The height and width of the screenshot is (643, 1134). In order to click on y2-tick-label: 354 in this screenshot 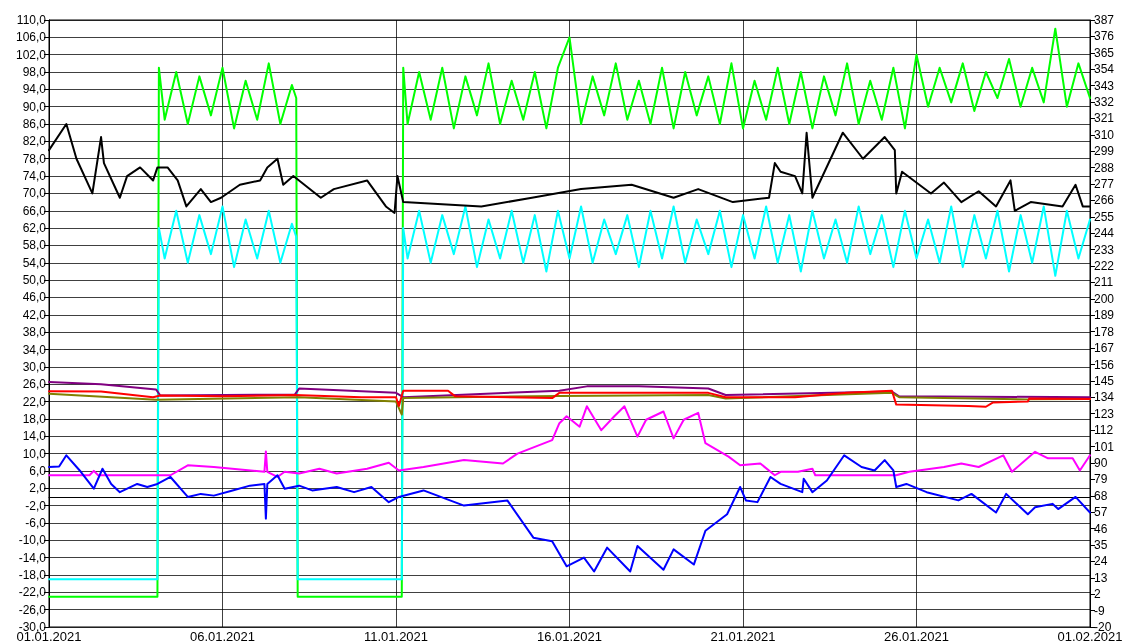, I will do `click(1104, 69)`.